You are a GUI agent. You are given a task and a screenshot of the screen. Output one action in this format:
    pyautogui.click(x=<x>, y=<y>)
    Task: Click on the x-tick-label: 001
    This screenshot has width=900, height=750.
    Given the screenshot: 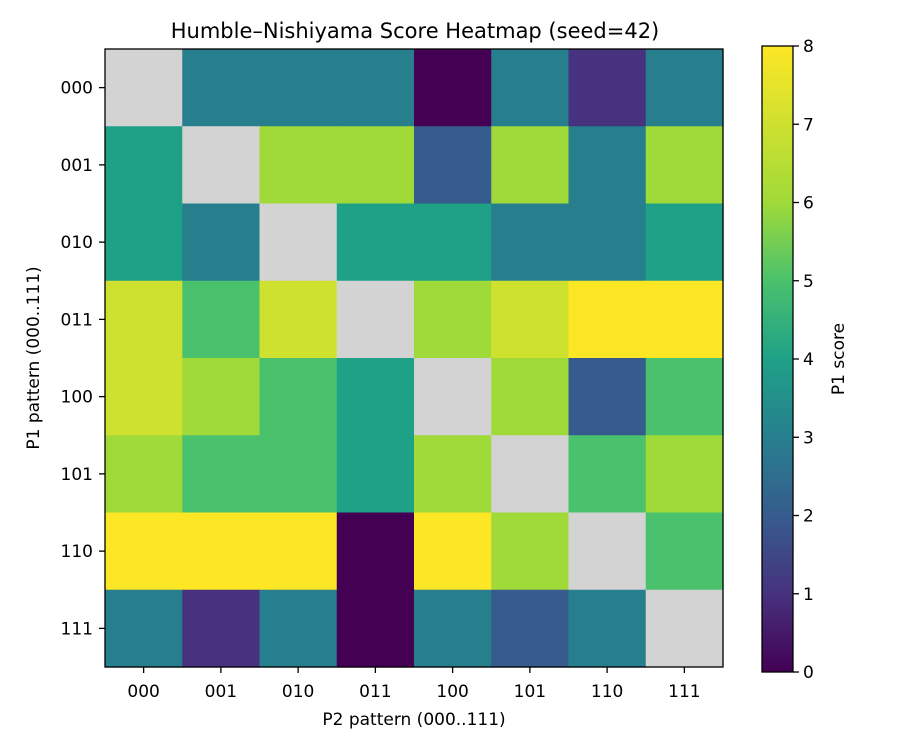 What is the action you would take?
    pyautogui.click(x=221, y=692)
    